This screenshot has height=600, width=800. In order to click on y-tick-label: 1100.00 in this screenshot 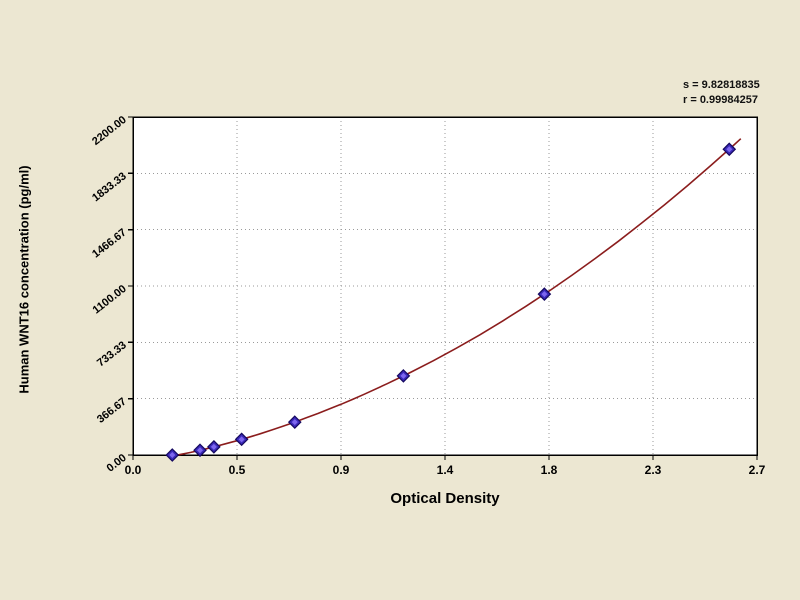, I will do `click(110, 300)`.